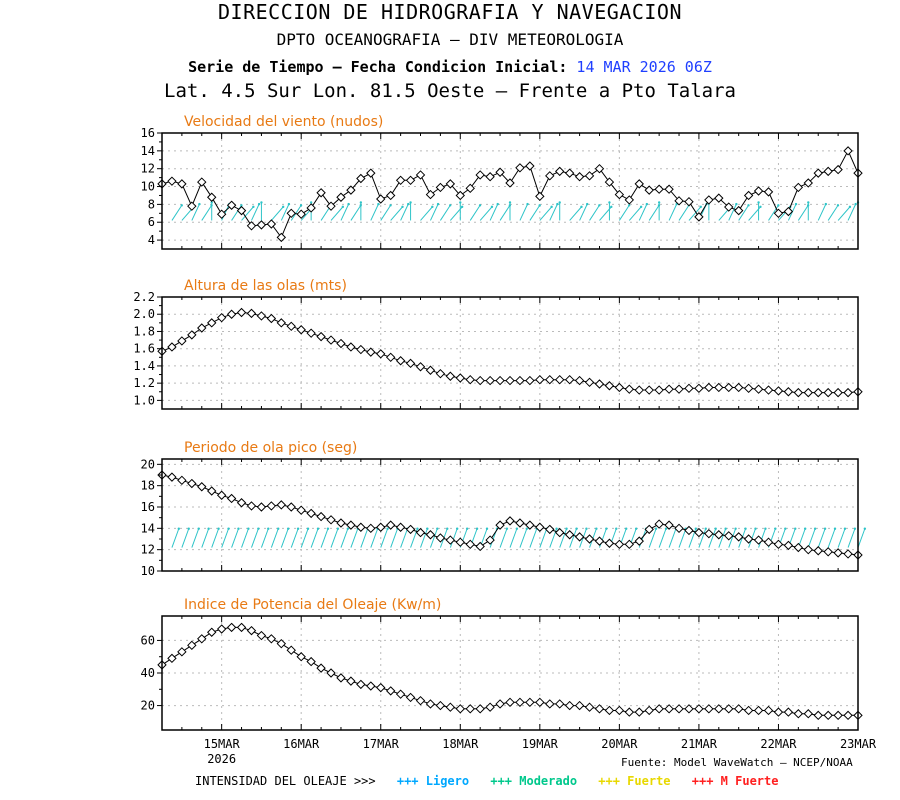 The height and width of the screenshot is (800, 900). Describe the element at coordinates (148, 640) in the screenshot. I see `y-tick-label: 60` at that location.